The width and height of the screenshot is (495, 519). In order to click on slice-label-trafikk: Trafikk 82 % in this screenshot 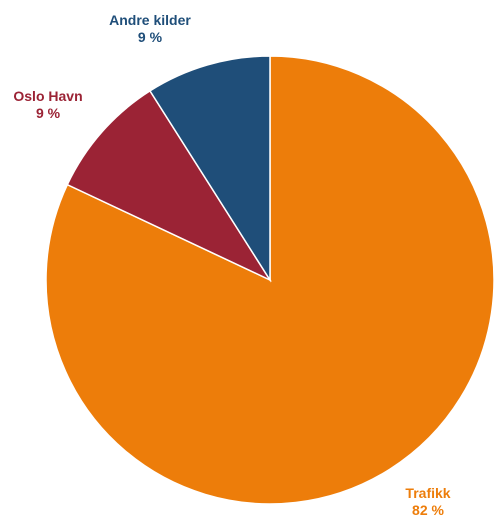, I will do `click(427, 502)`.